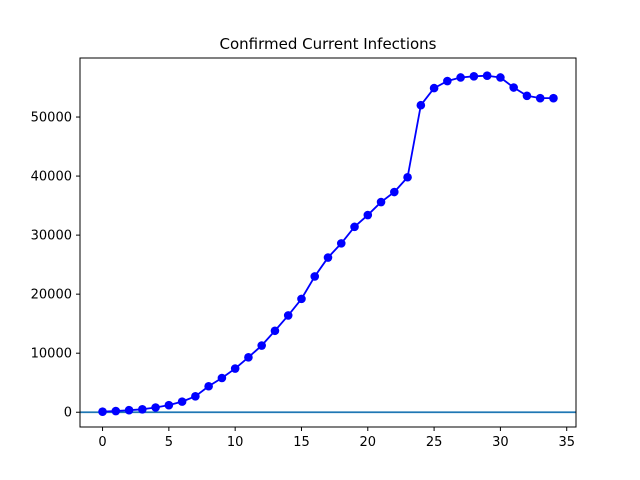  What do you see at coordinates (434, 442) in the screenshot?
I see `x-tick-label: 25` at bounding box center [434, 442].